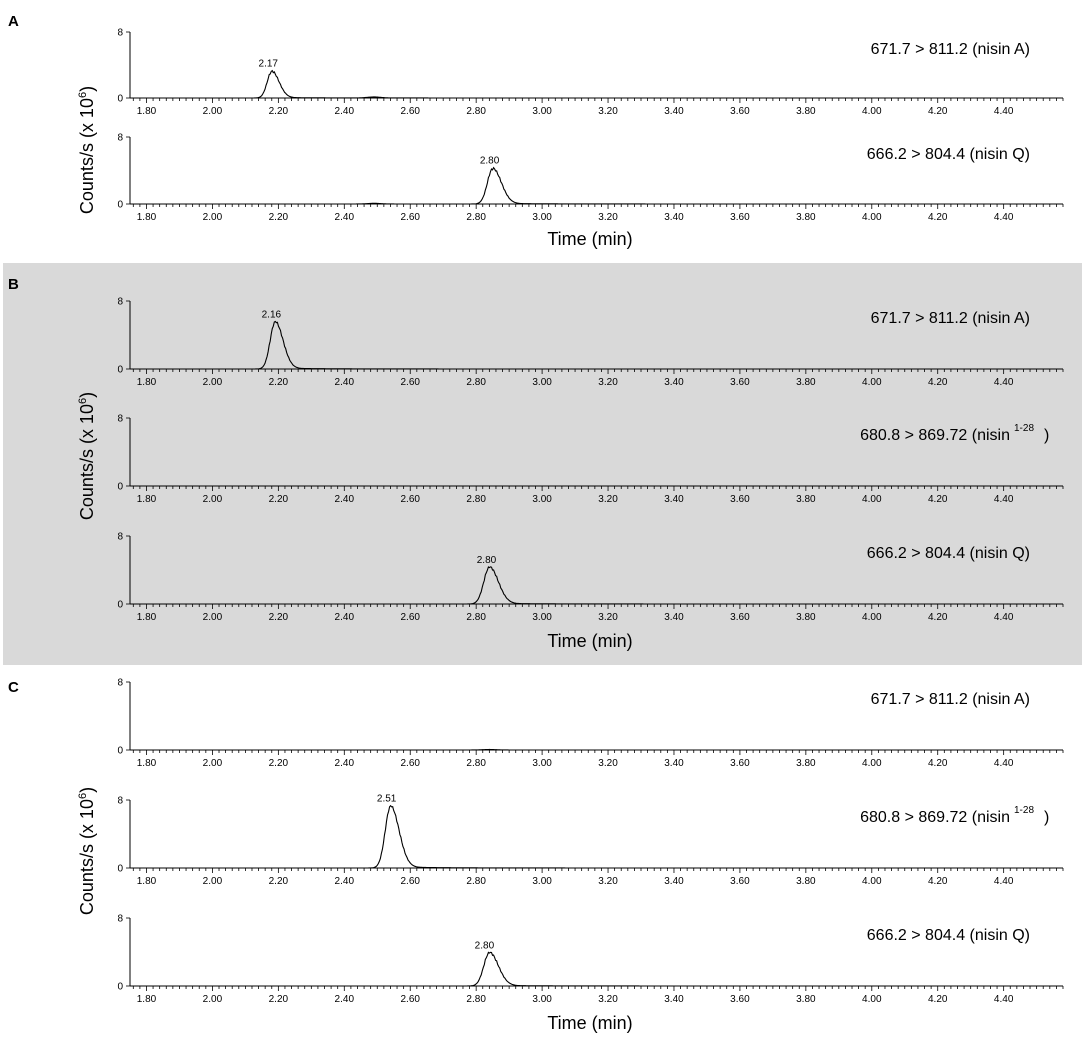  I want to click on panel-letter: B, so click(13, 284).